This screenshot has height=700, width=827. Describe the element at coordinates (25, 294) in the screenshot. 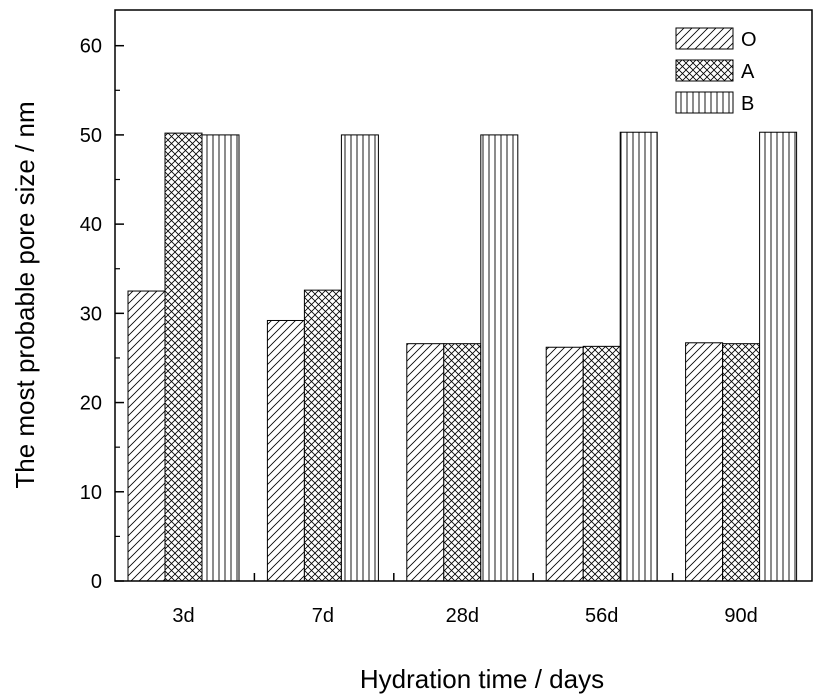

I see `y-axis-title: The most probable pore size / nm` at that location.